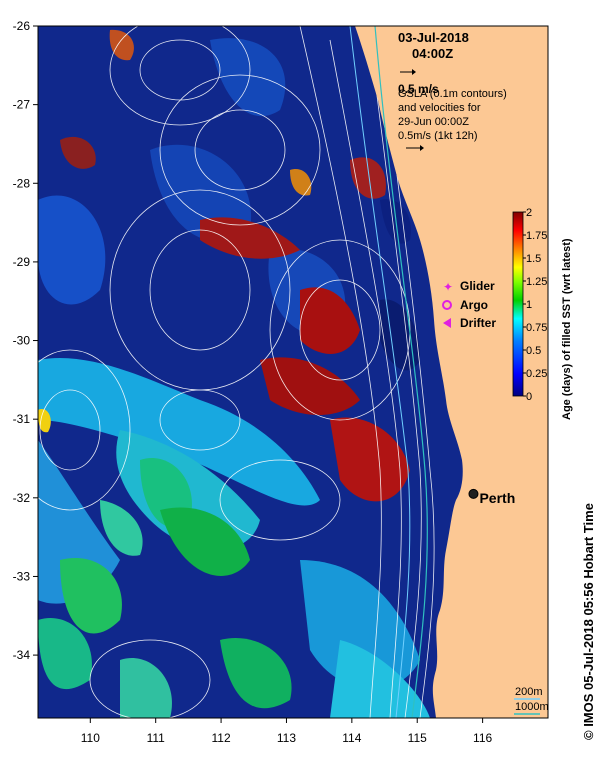 This screenshot has height=759, width=604. I want to click on drifter-marker-icon, so click(447, 323).